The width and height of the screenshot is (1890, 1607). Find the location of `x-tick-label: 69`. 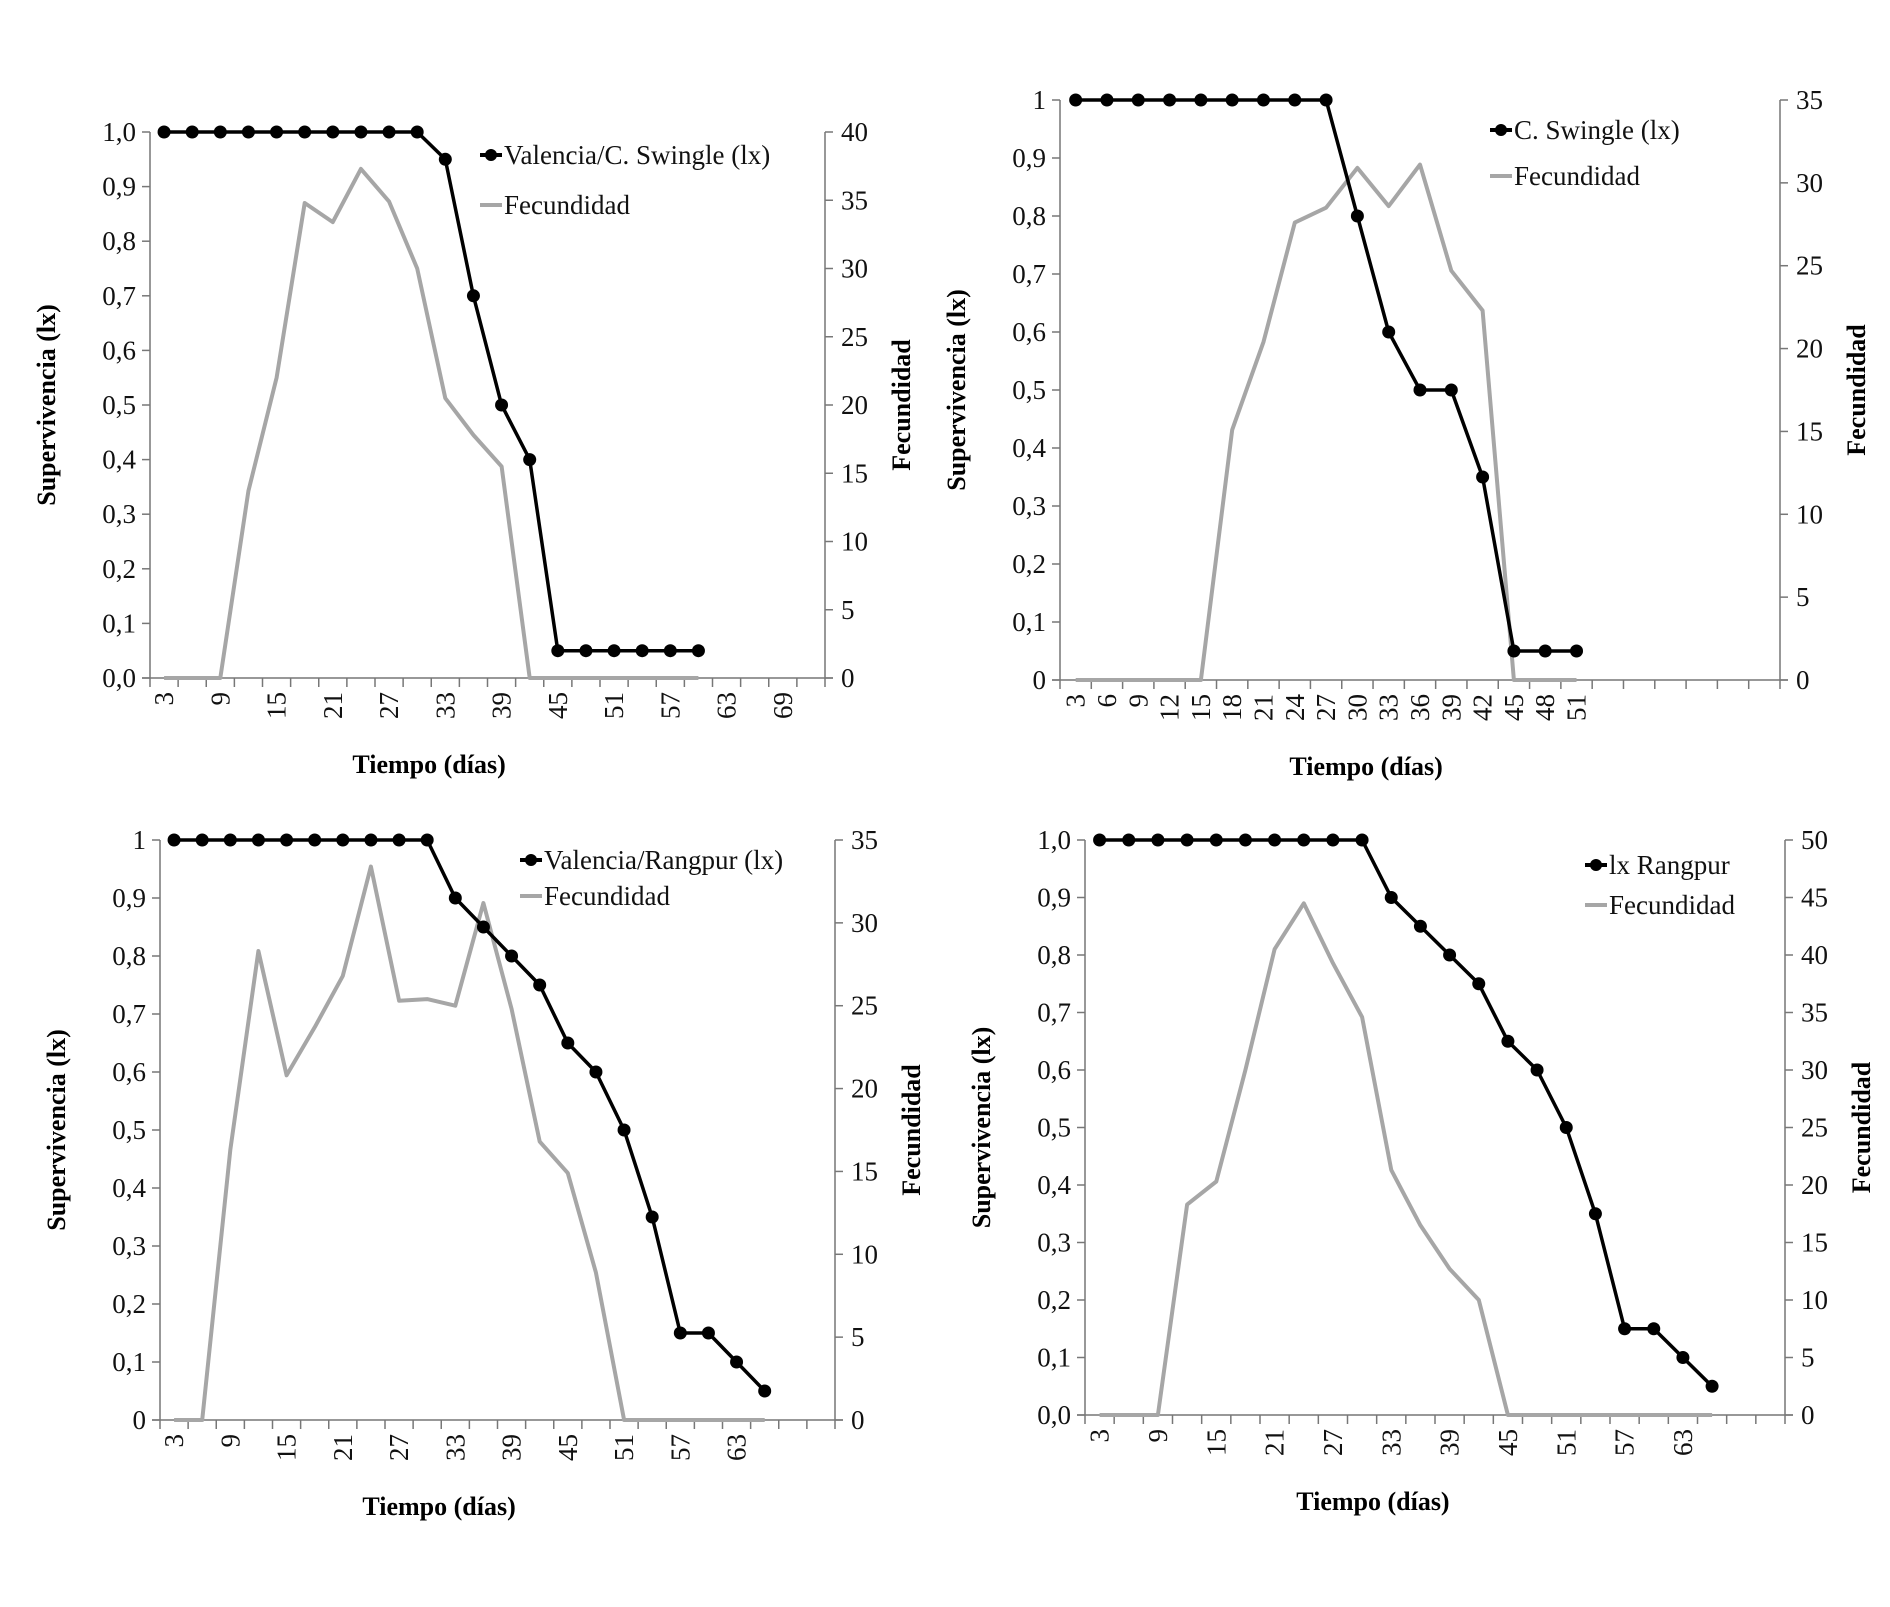

x-tick-label: 69 is located at coordinates (783, 705).